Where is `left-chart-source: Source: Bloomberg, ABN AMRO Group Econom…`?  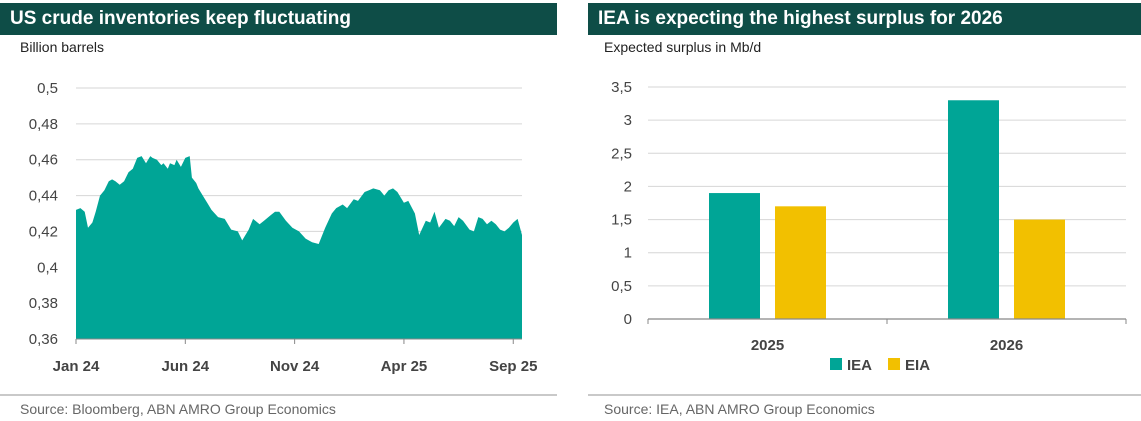 left-chart-source: Source: Bloomberg, ABN AMRO Group Econom… is located at coordinates (278, 405).